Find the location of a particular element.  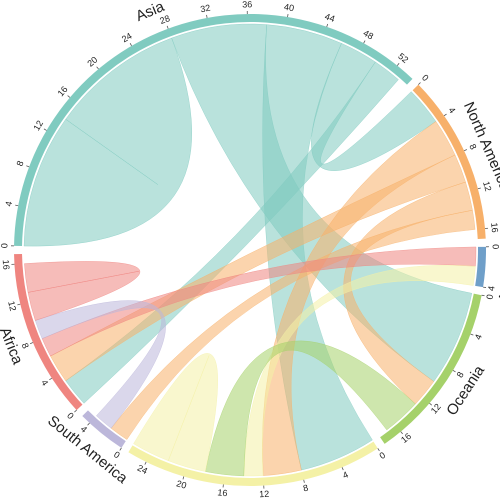

tick-label: 36 is located at coordinates (247, 4).